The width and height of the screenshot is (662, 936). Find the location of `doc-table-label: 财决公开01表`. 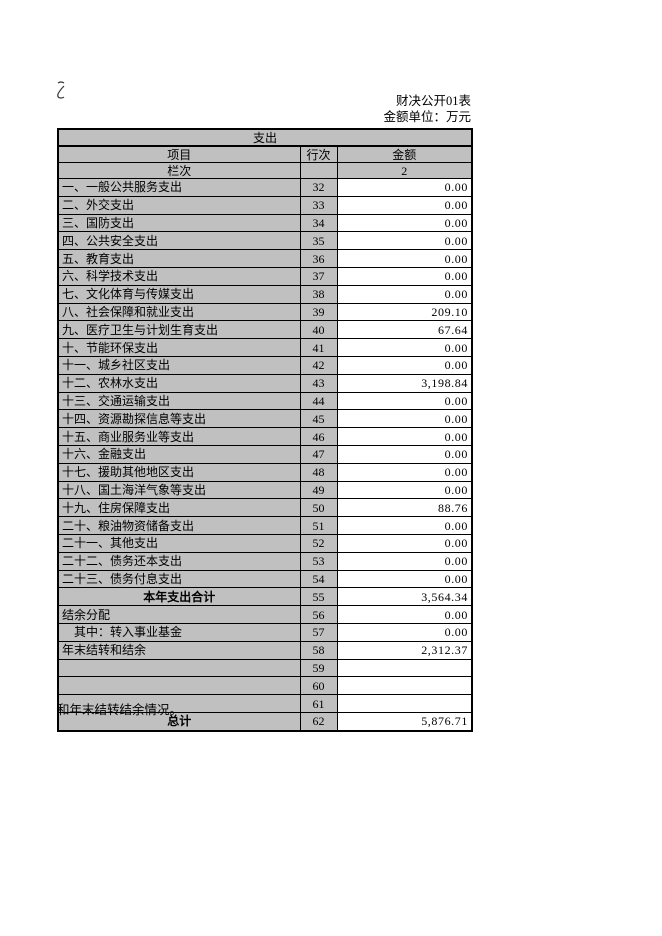

doc-table-label: 财决公开01表 is located at coordinates (433, 101).